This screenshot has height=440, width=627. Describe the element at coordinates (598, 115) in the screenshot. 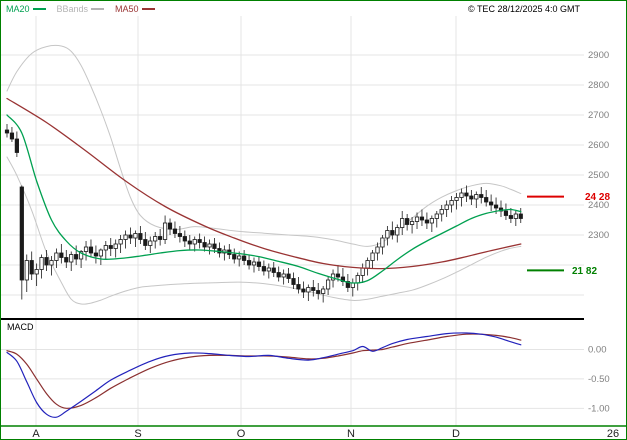

I see `svg-text: 2700` at that location.